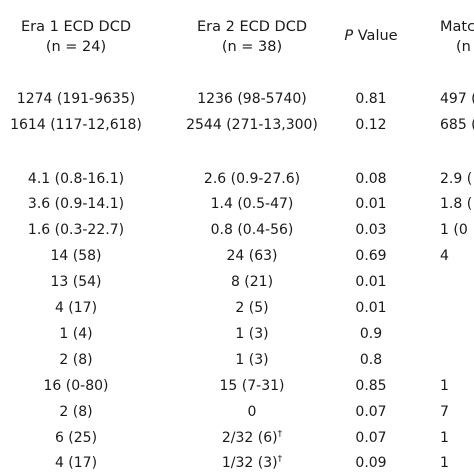  I want to click on era2-cell: 15 (7-31), so click(252, 386).